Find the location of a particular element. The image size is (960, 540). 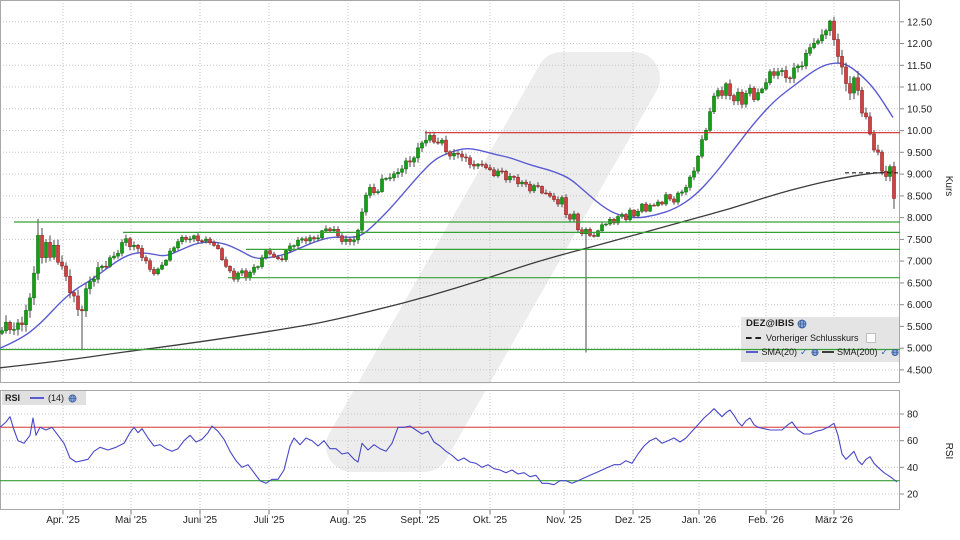

svg-text: 7.500 is located at coordinates (919, 240).